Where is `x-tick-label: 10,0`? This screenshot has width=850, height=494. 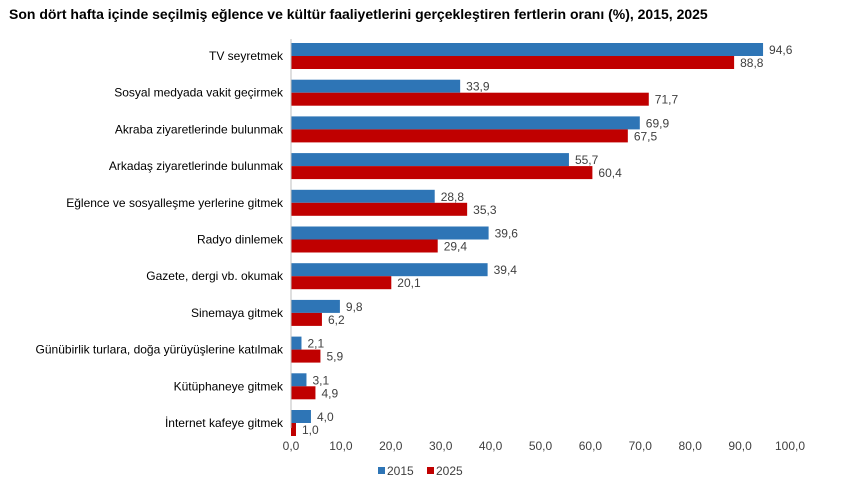 x-tick-label: 10,0 is located at coordinates (341, 446).